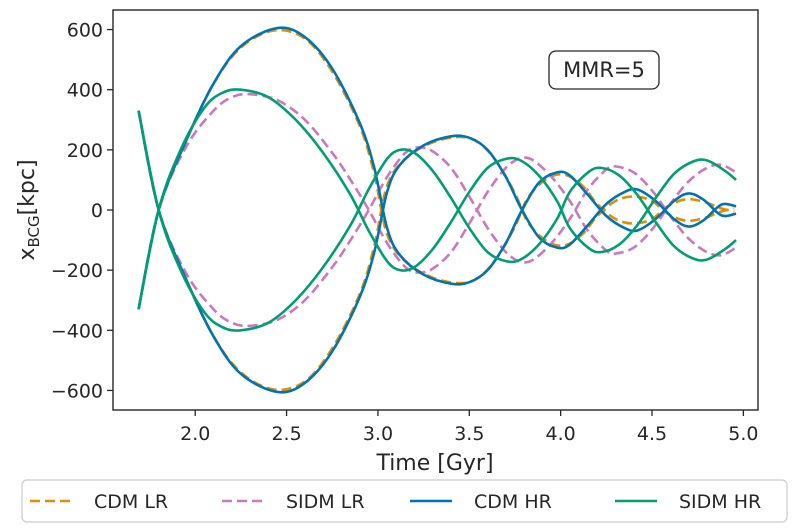  I want to click on legend-label-cdm-hr: CDM HR, so click(513, 502).